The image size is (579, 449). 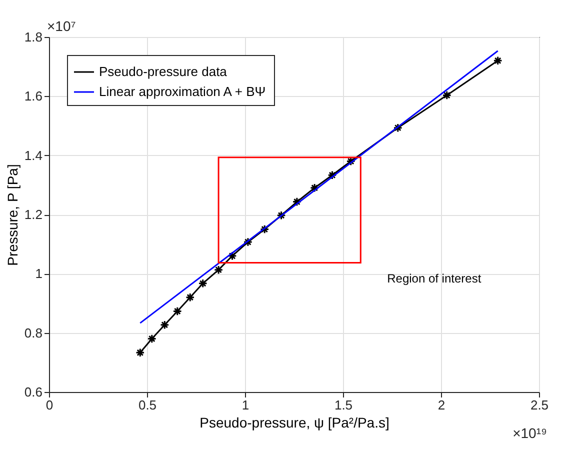 What do you see at coordinates (33, 37) in the screenshot?
I see `y-tick-label: 1.8` at bounding box center [33, 37].